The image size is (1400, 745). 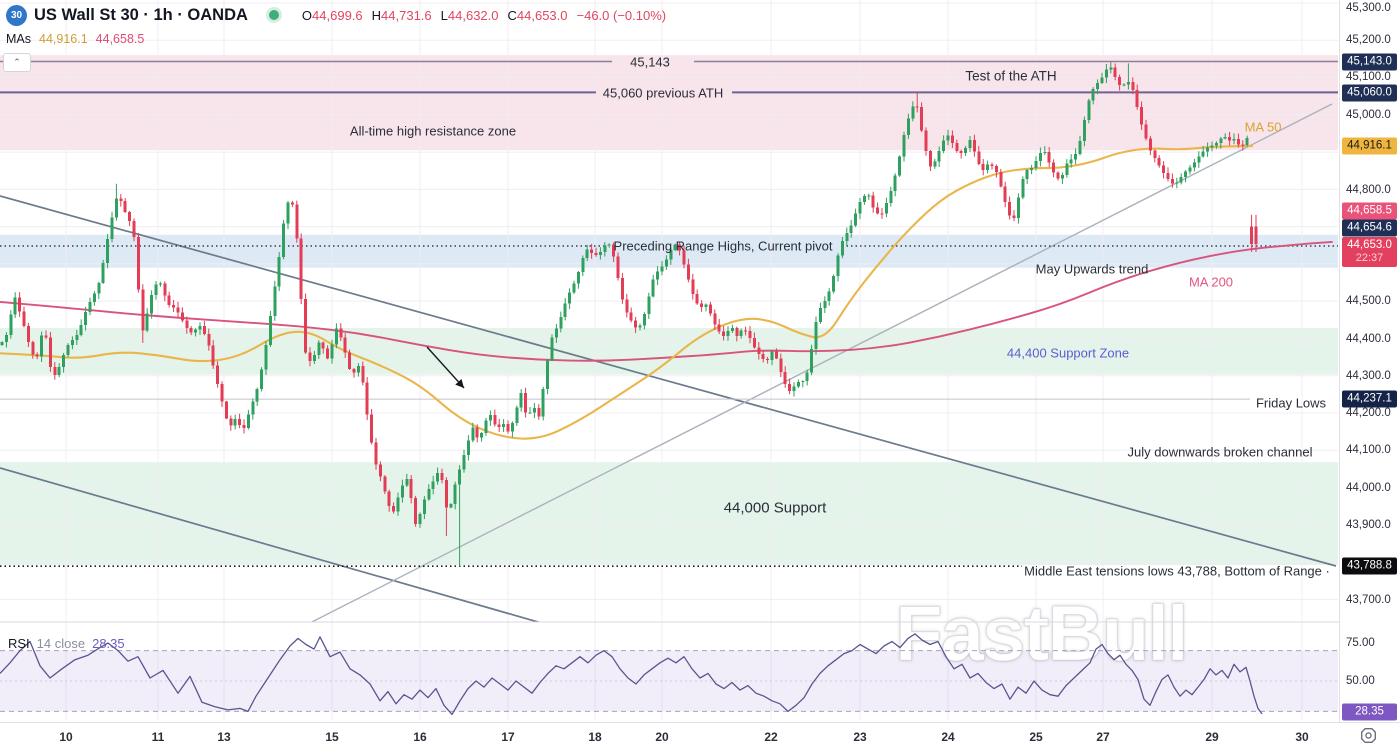 What do you see at coordinates (1302, 737) in the screenshot?
I see `time-tick-label: 30` at bounding box center [1302, 737].